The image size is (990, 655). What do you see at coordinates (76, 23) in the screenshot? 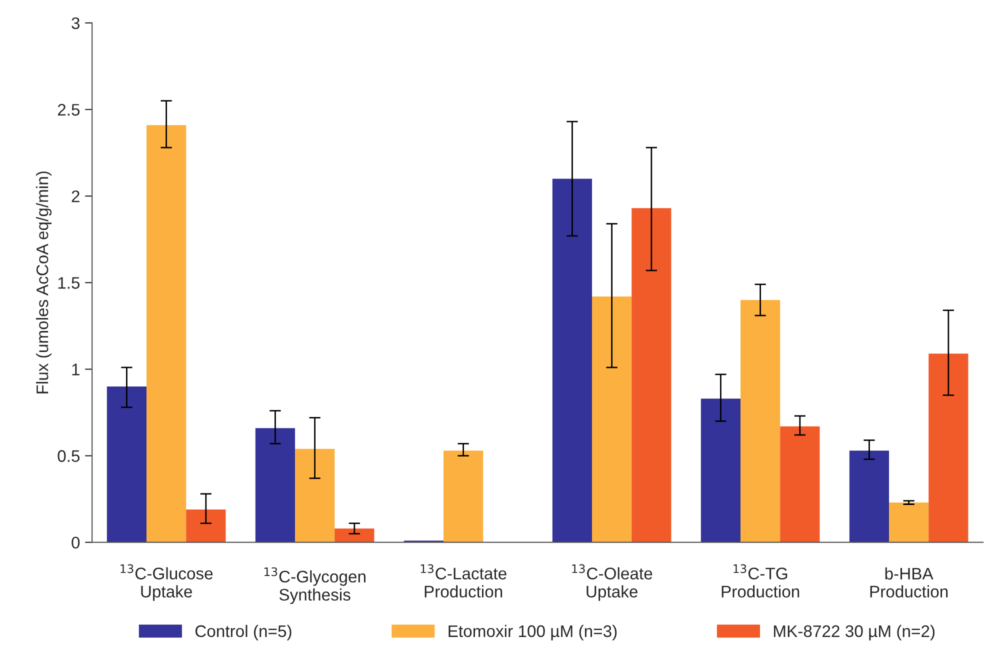
I see `y-tick-label: 3` at bounding box center [76, 23].